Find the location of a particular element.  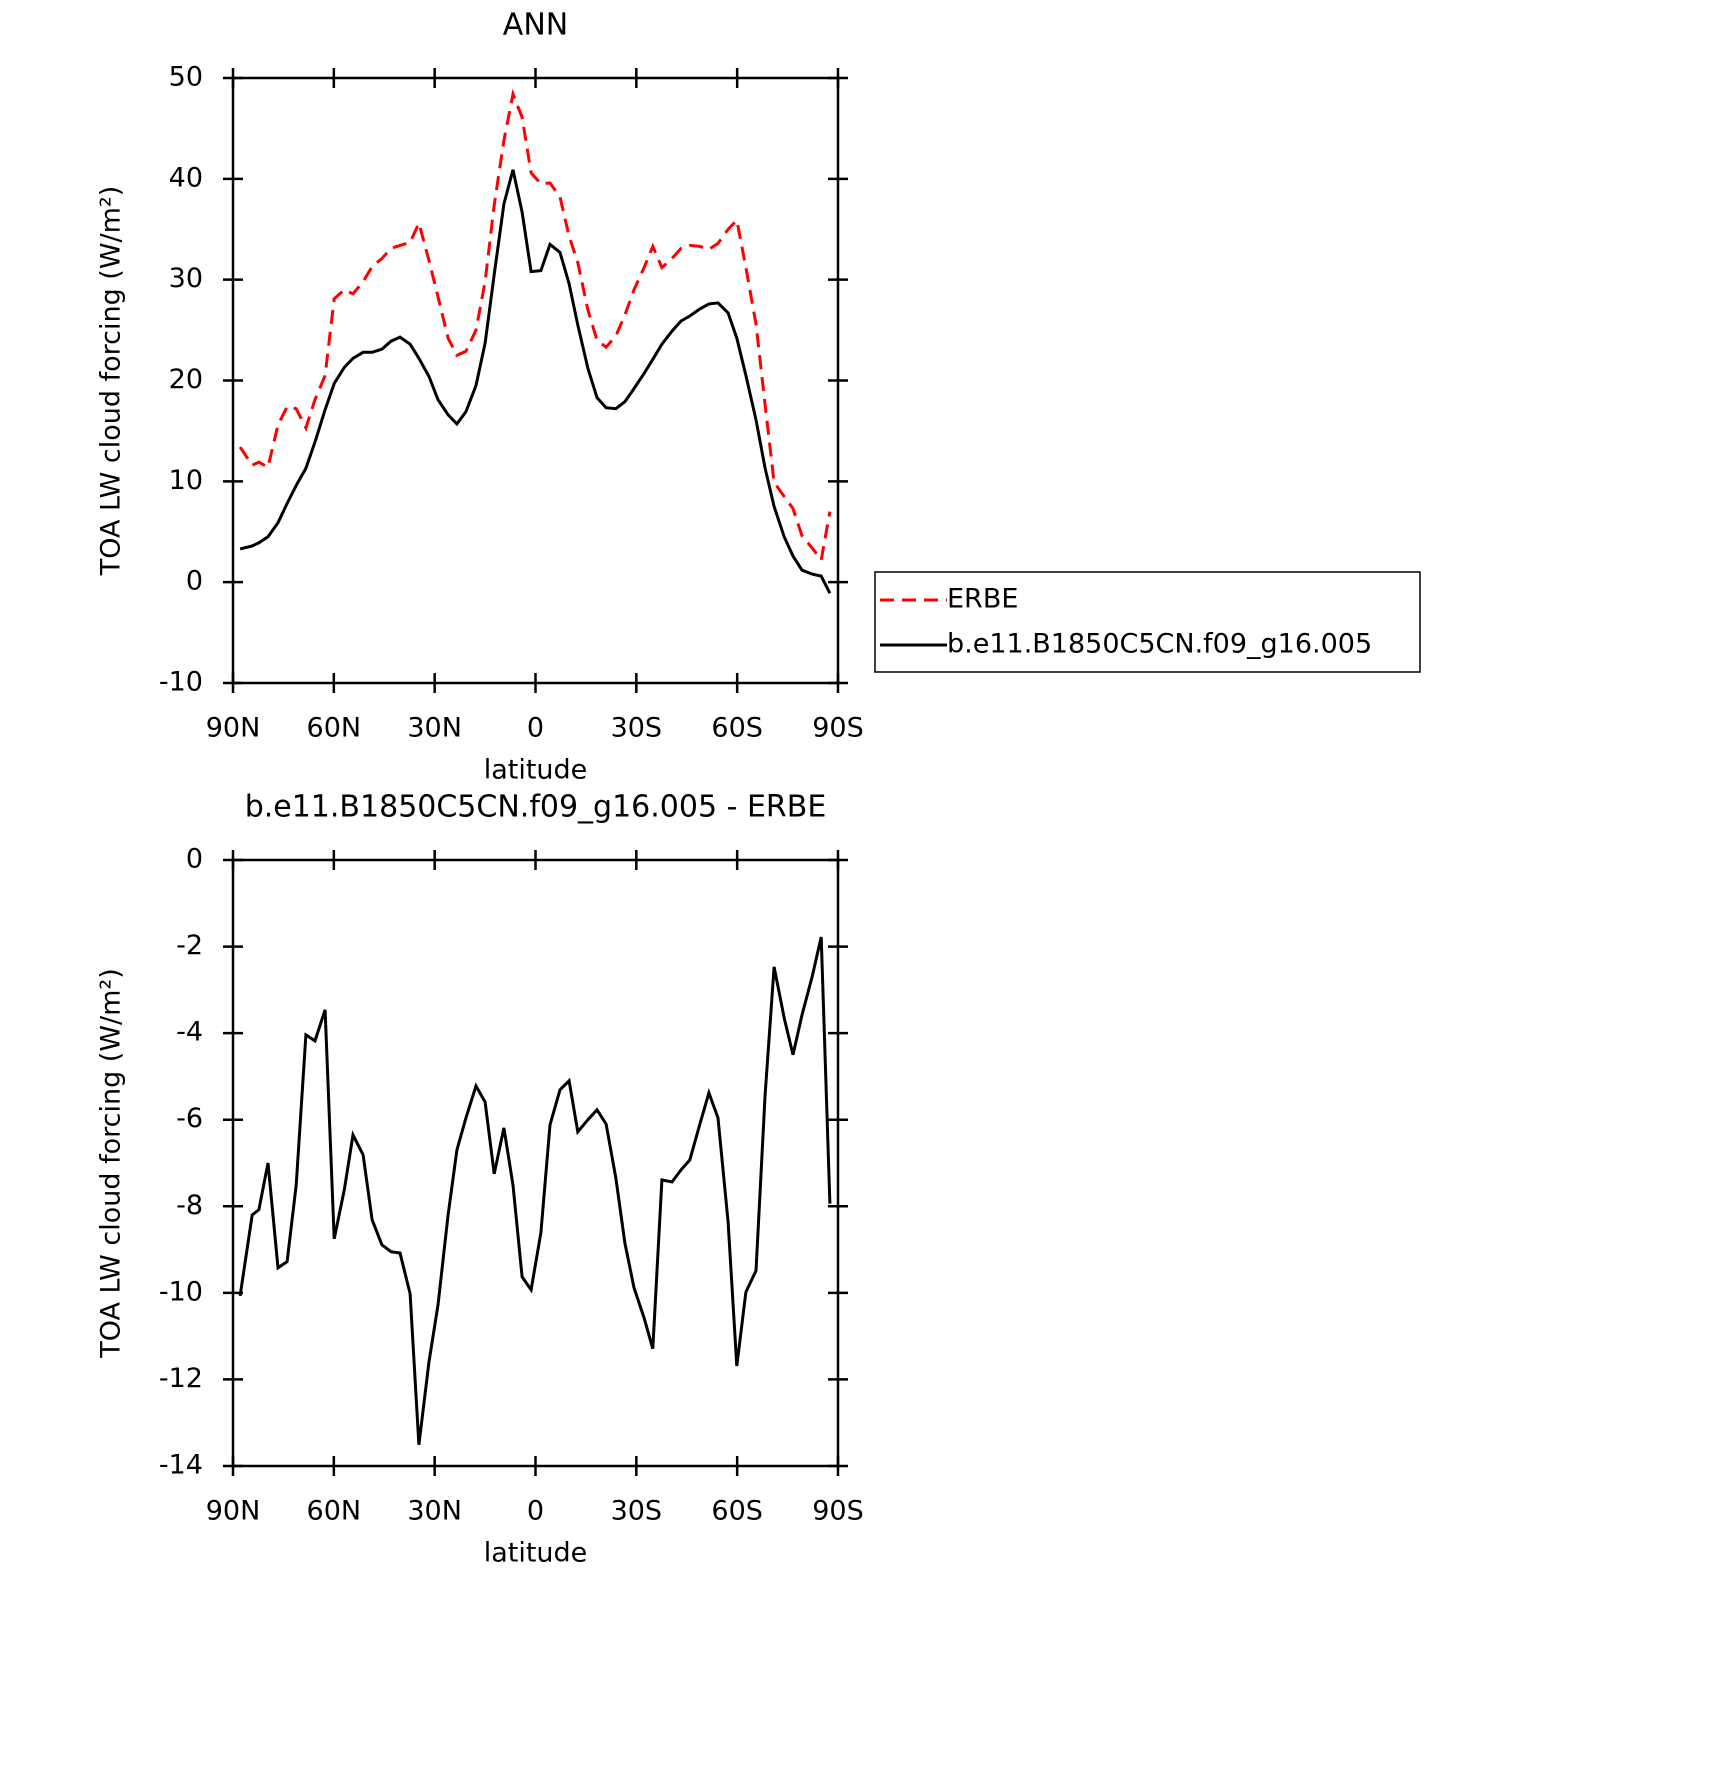

legend-box is located at coordinates (1147, 622).